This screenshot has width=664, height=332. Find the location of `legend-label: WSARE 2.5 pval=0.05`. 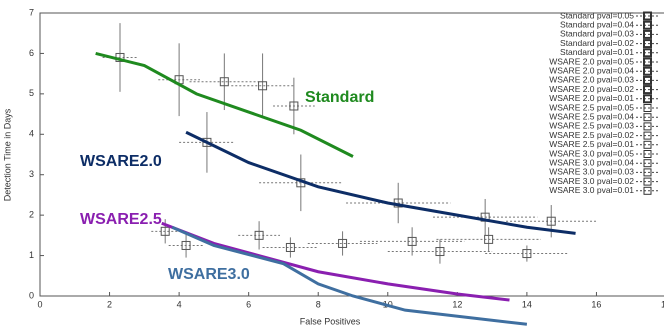

legend-label: WSARE 2.5 pval=0.05 is located at coordinates (591, 107).